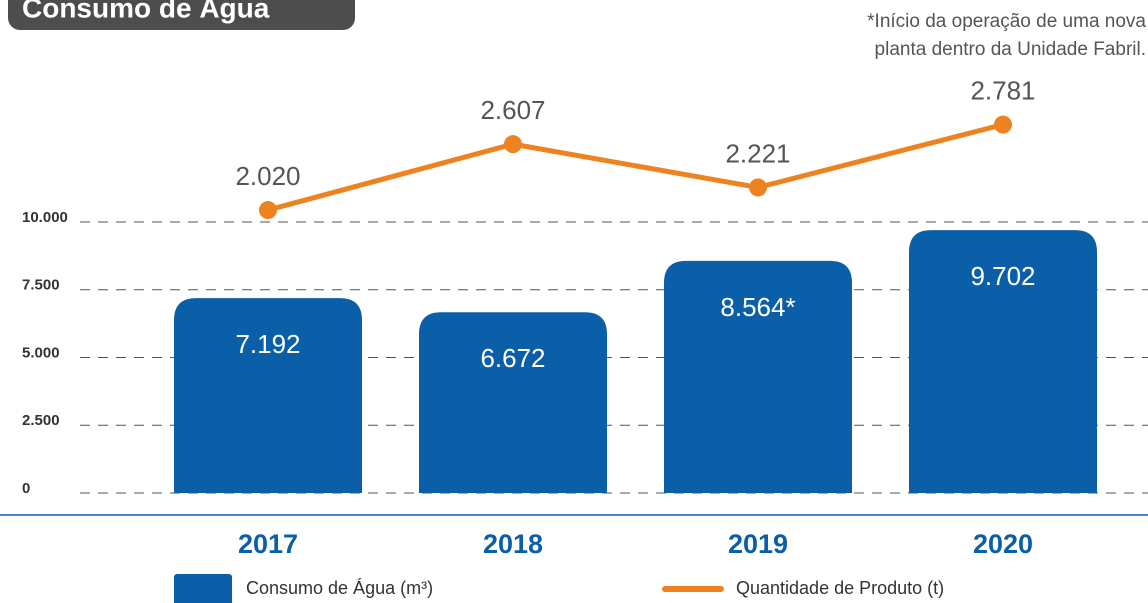 The image size is (1148, 603). What do you see at coordinates (635, 167) in the screenshot?
I see `line` at bounding box center [635, 167].